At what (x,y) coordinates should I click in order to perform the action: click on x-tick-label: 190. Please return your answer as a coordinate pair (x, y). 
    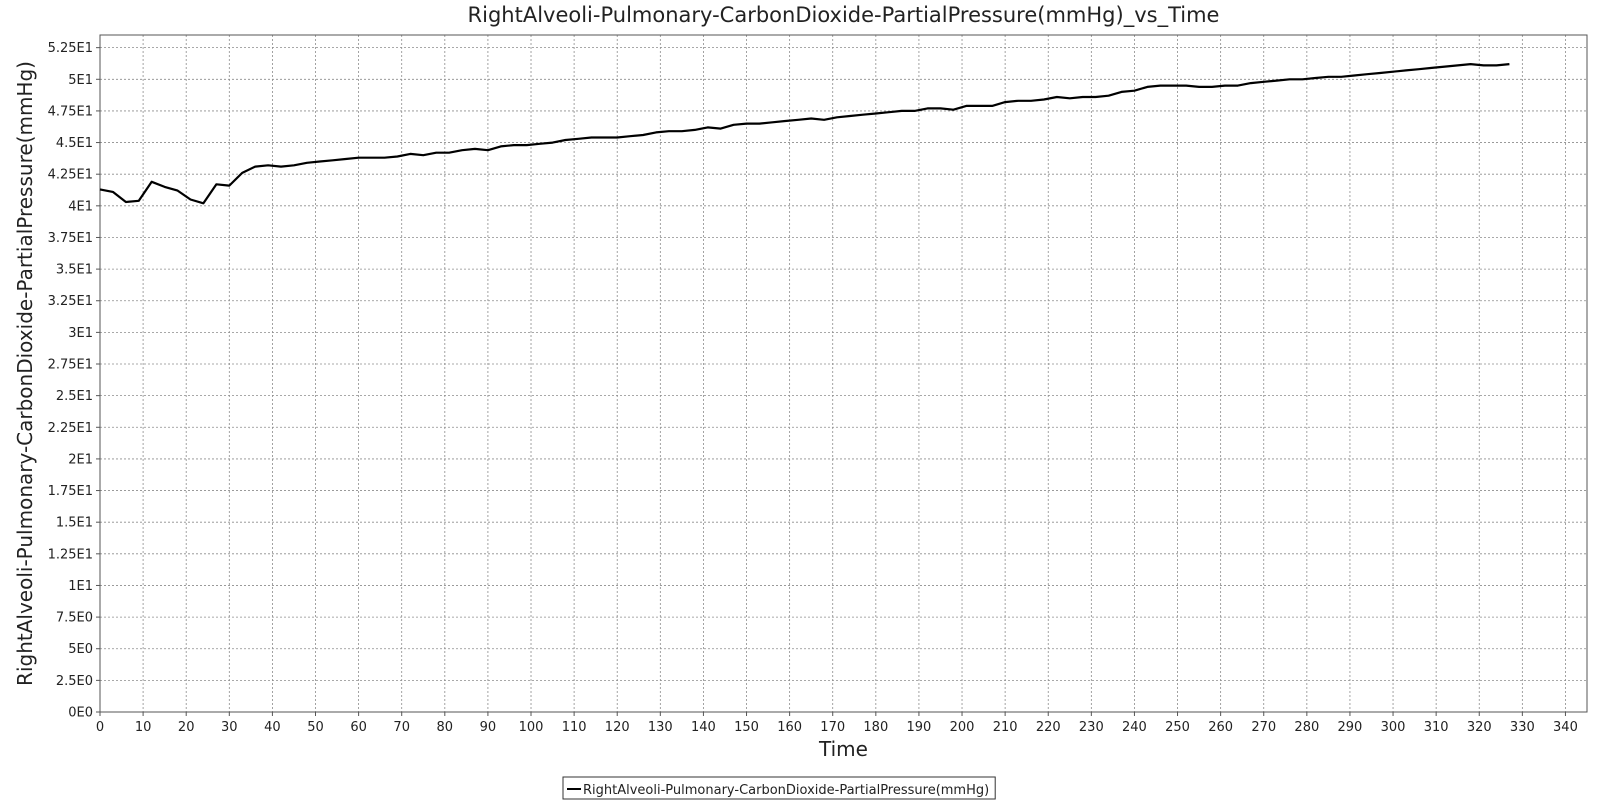
    Looking at the image, I should click on (919, 727).